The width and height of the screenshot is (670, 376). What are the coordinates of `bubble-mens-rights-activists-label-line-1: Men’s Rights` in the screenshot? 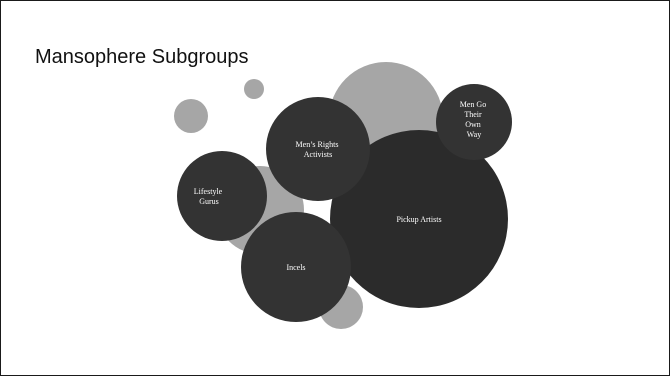 It's located at (317, 144).